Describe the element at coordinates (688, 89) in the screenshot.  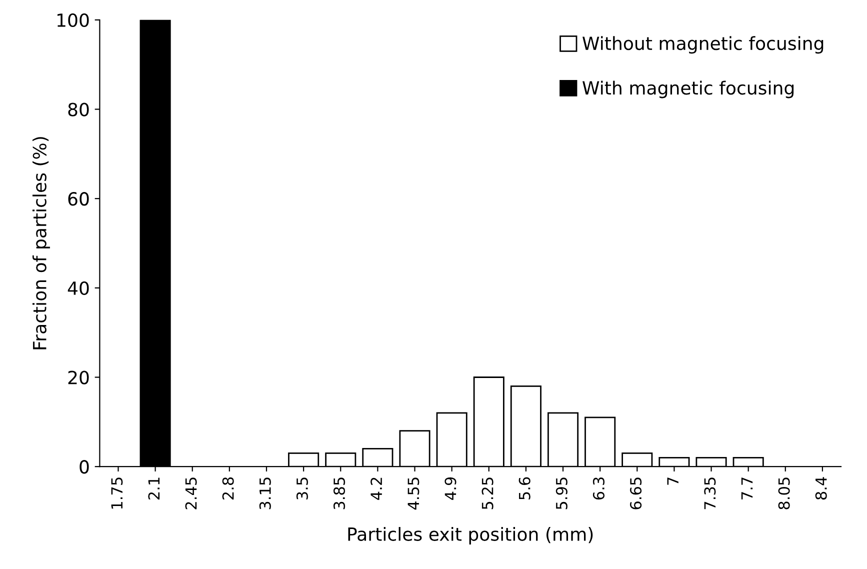
I see `legend-label: With magnetic focusing` at that location.